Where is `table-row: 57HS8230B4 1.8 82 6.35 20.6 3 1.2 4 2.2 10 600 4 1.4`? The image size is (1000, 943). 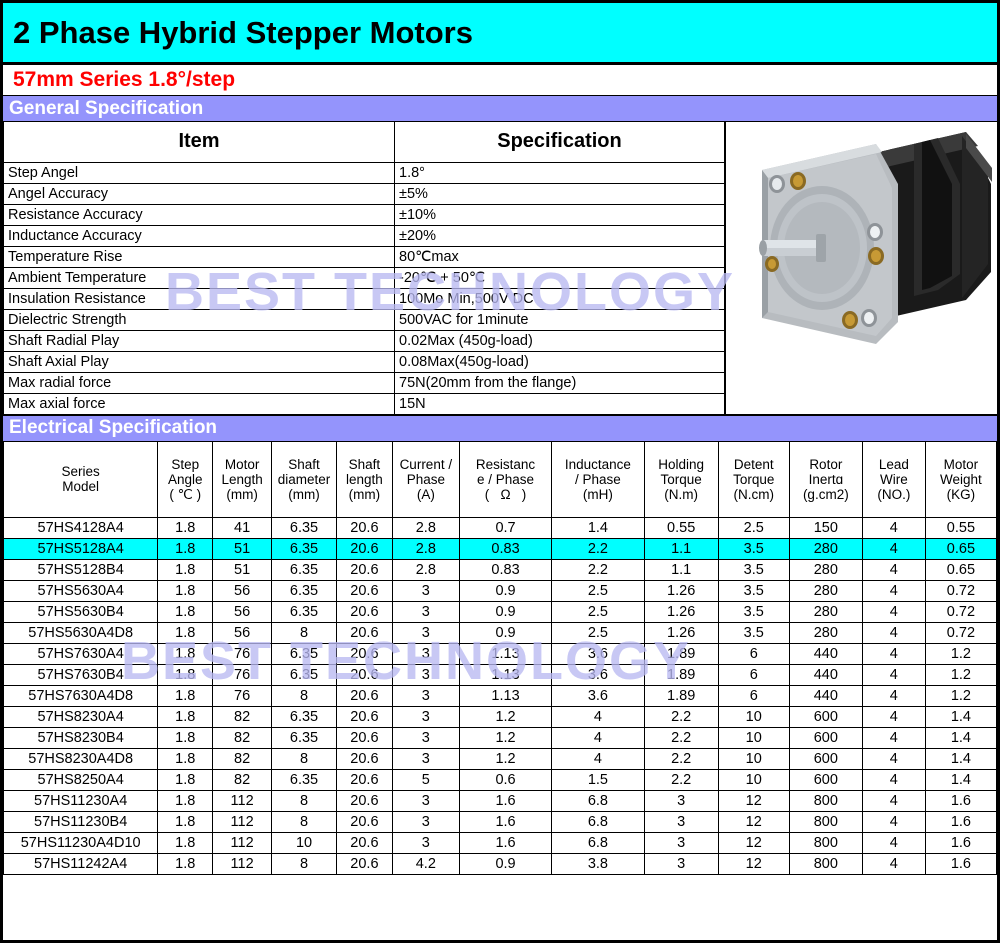 table-row: 57HS8230B4 1.8 82 6.35 20.6 3 1.2 4 2.2 10 600 4 1.4 is located at coordinates (500, 738).